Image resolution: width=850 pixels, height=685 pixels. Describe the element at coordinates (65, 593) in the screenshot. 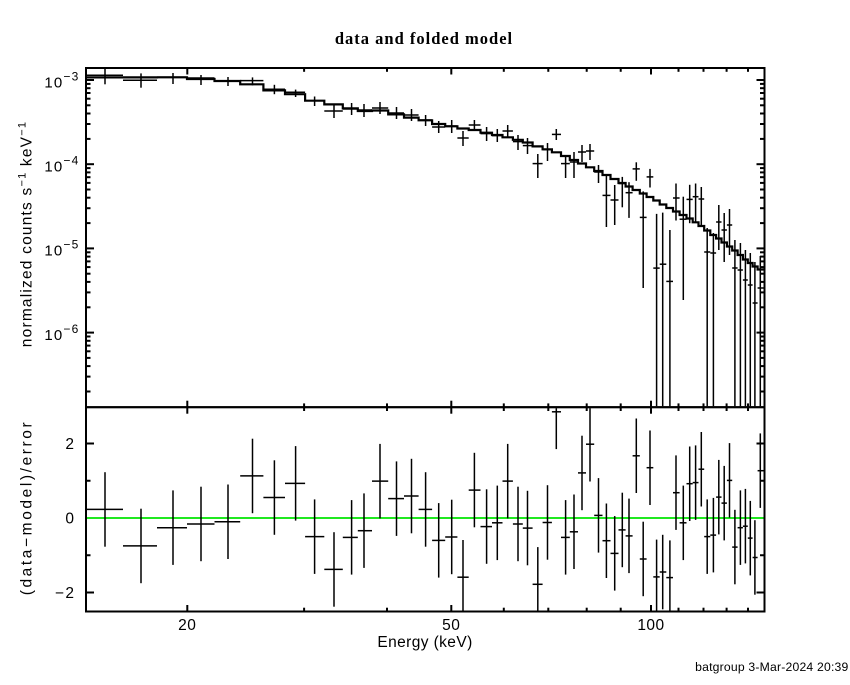

I see `svg-text: −2` at that location.